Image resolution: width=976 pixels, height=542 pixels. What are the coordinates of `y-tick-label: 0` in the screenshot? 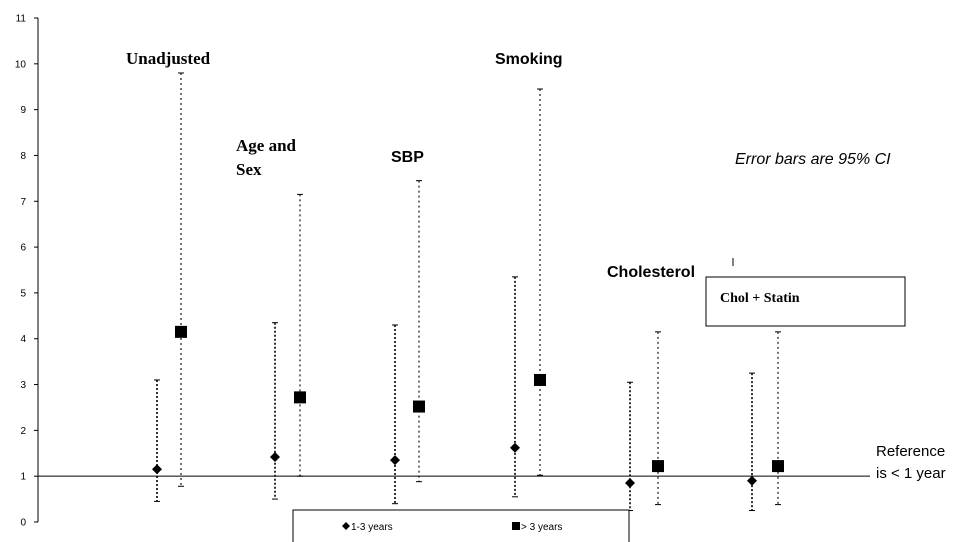 It's located at (23, 523).